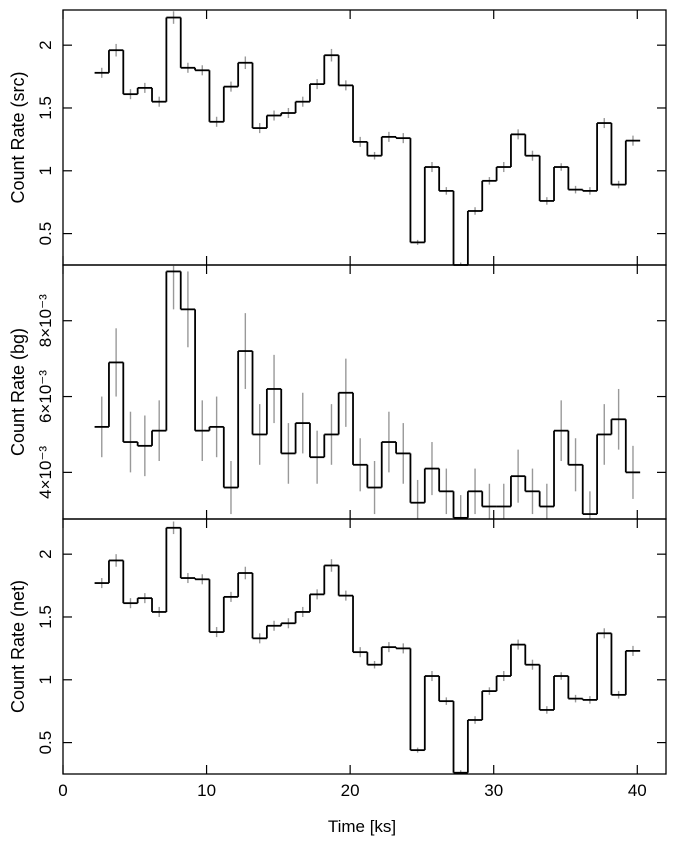 The image size is (676, 846). Describe the element at coordinates (18, 392) in the screenshot. I see `y-axis-label-1: Count Rate (bg)` at that location.